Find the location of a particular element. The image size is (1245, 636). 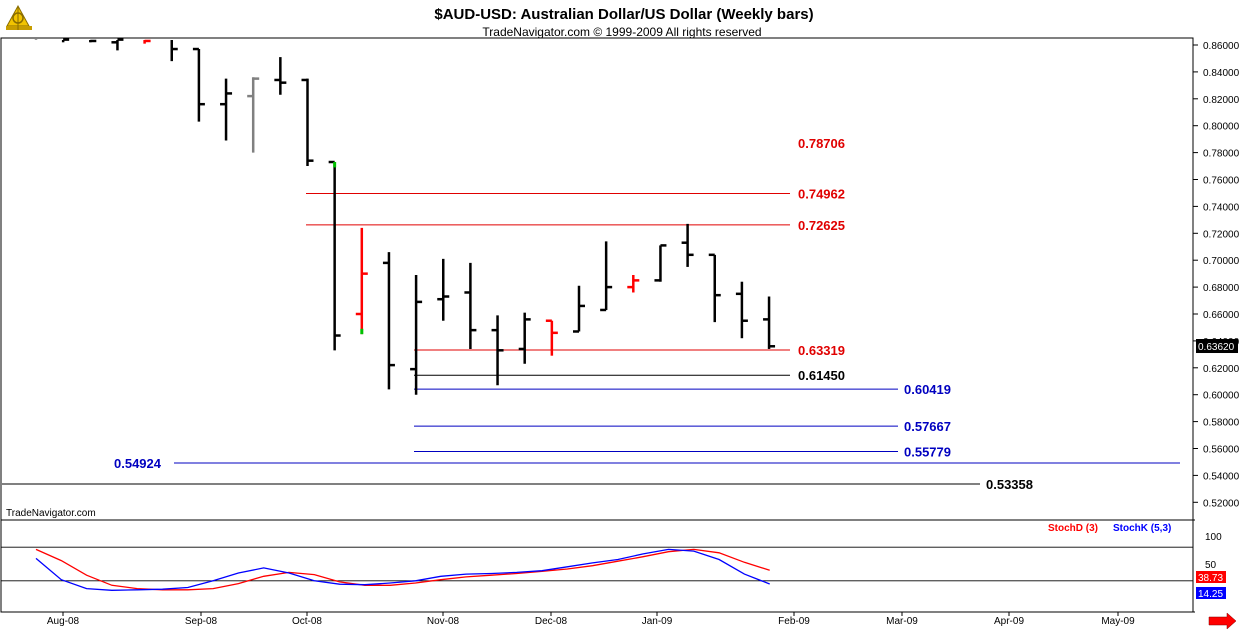

last-price-tag: 0.63620 is located at coordinates (1217, 346).